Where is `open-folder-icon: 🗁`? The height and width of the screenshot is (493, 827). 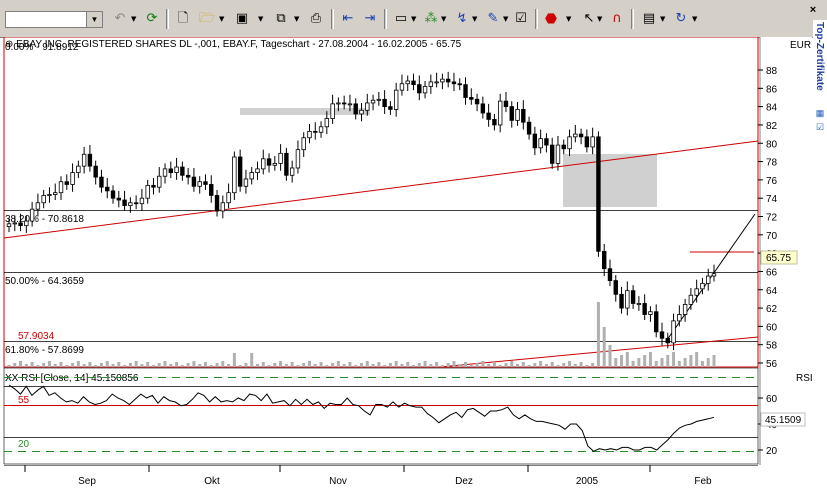 open-folder-icon: 🗁 is located at coordinates (207, 18).